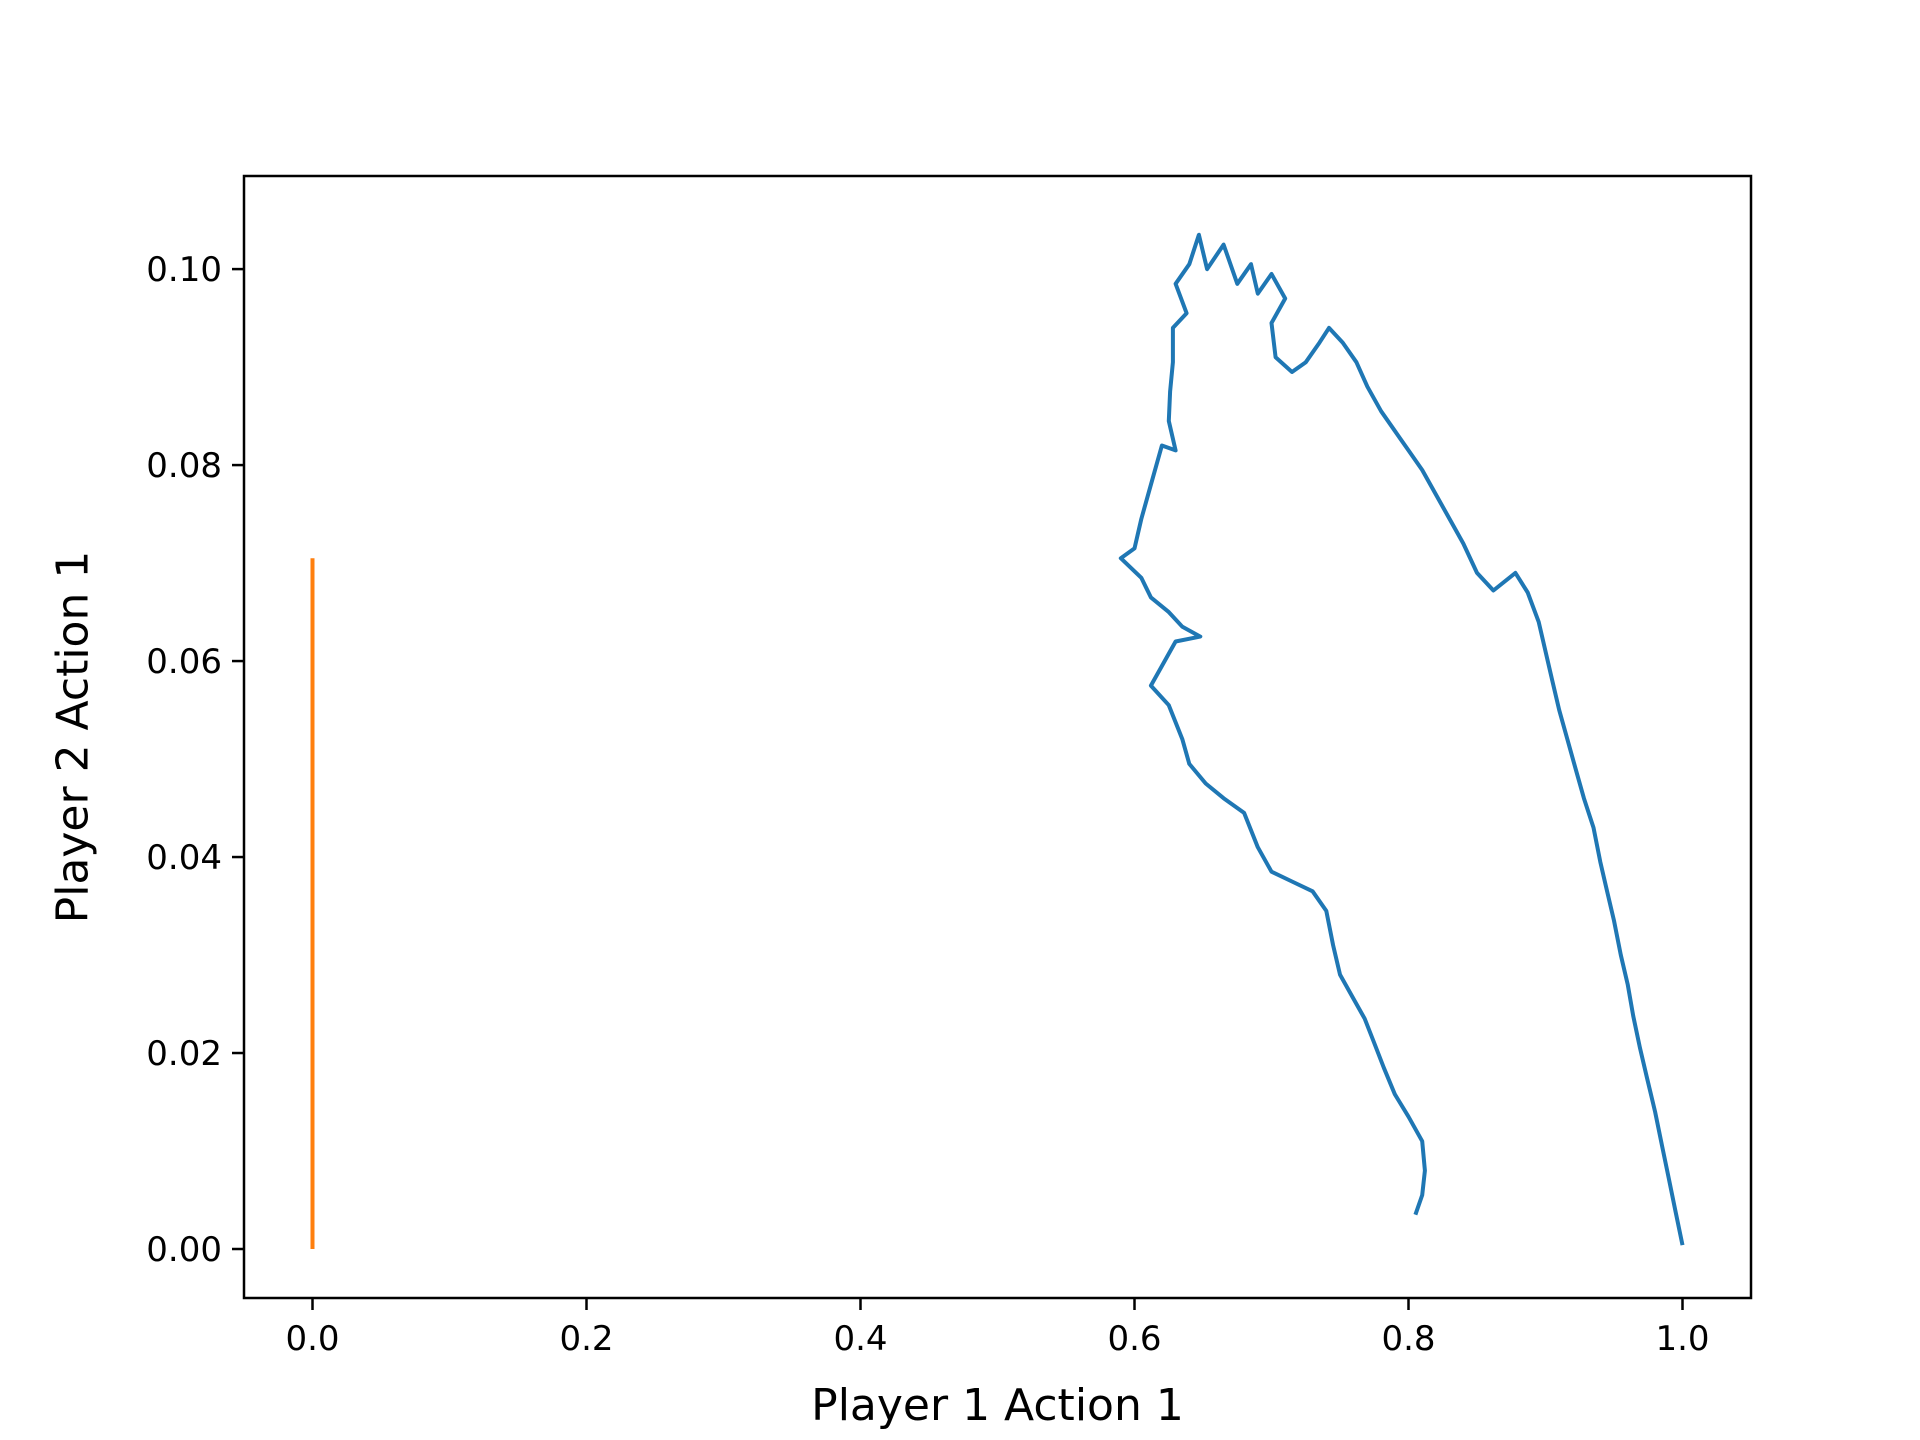  I want to click on x-tick-label: 0.8, so click(1408, 1339).